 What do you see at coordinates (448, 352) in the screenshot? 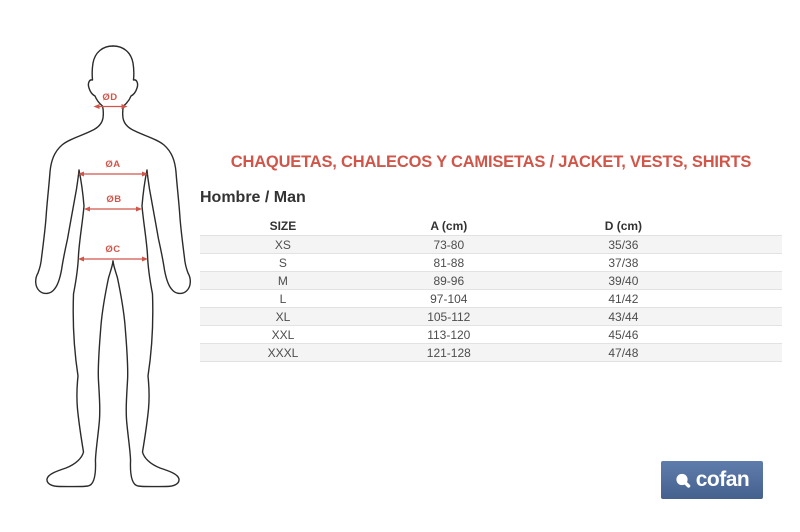
I see `cell-a: 121-128` at bounding box center [448, 352].